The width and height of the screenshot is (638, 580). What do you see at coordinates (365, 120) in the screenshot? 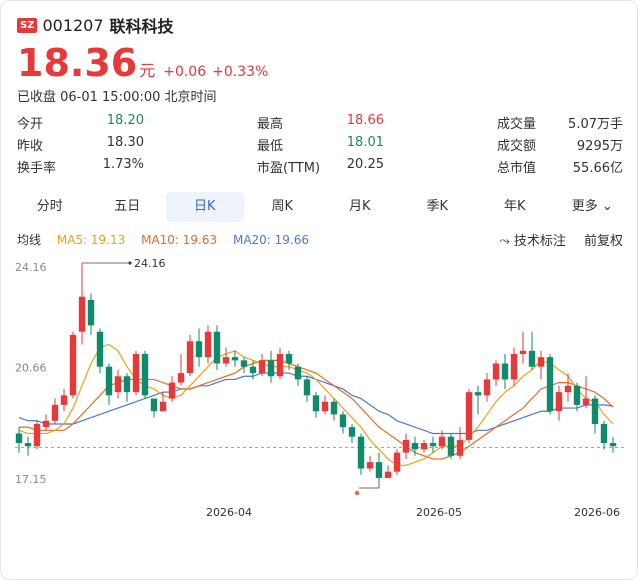
I see `stat-value: 18.66` at bounding box center [365, 120].